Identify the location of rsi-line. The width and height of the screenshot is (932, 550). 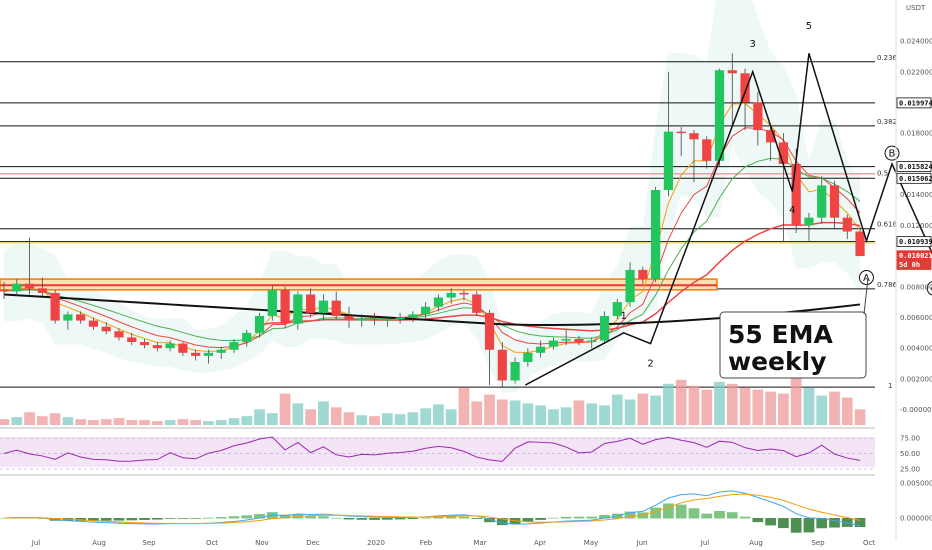
(432, 449).